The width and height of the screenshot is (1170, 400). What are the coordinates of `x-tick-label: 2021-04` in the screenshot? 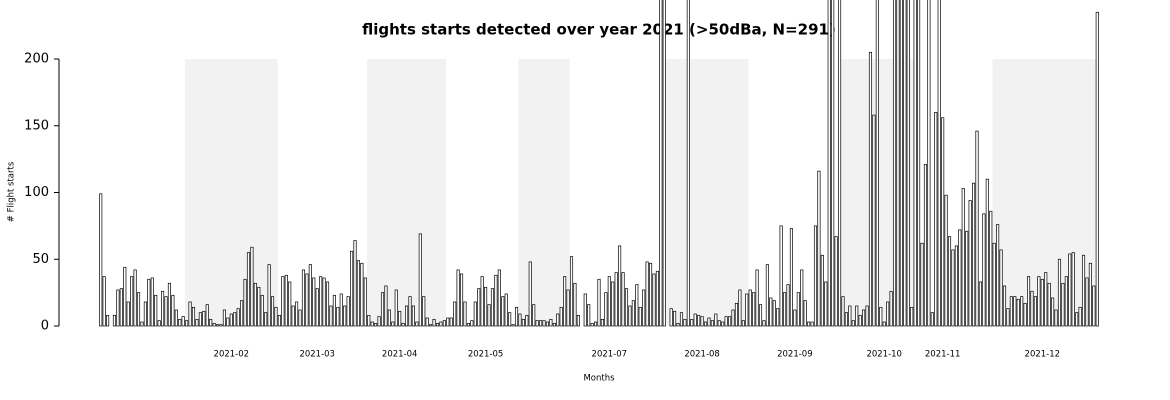 It's located at (400, 355).